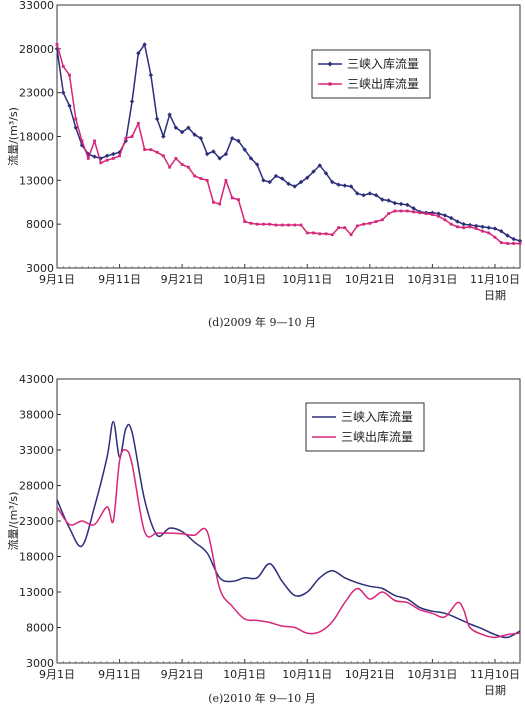  What do you see at coordinates (262, 322) in the screenshot?
I see `chart-caption: (d)2009 年 9—10 月` at bounding box center [262, 322].